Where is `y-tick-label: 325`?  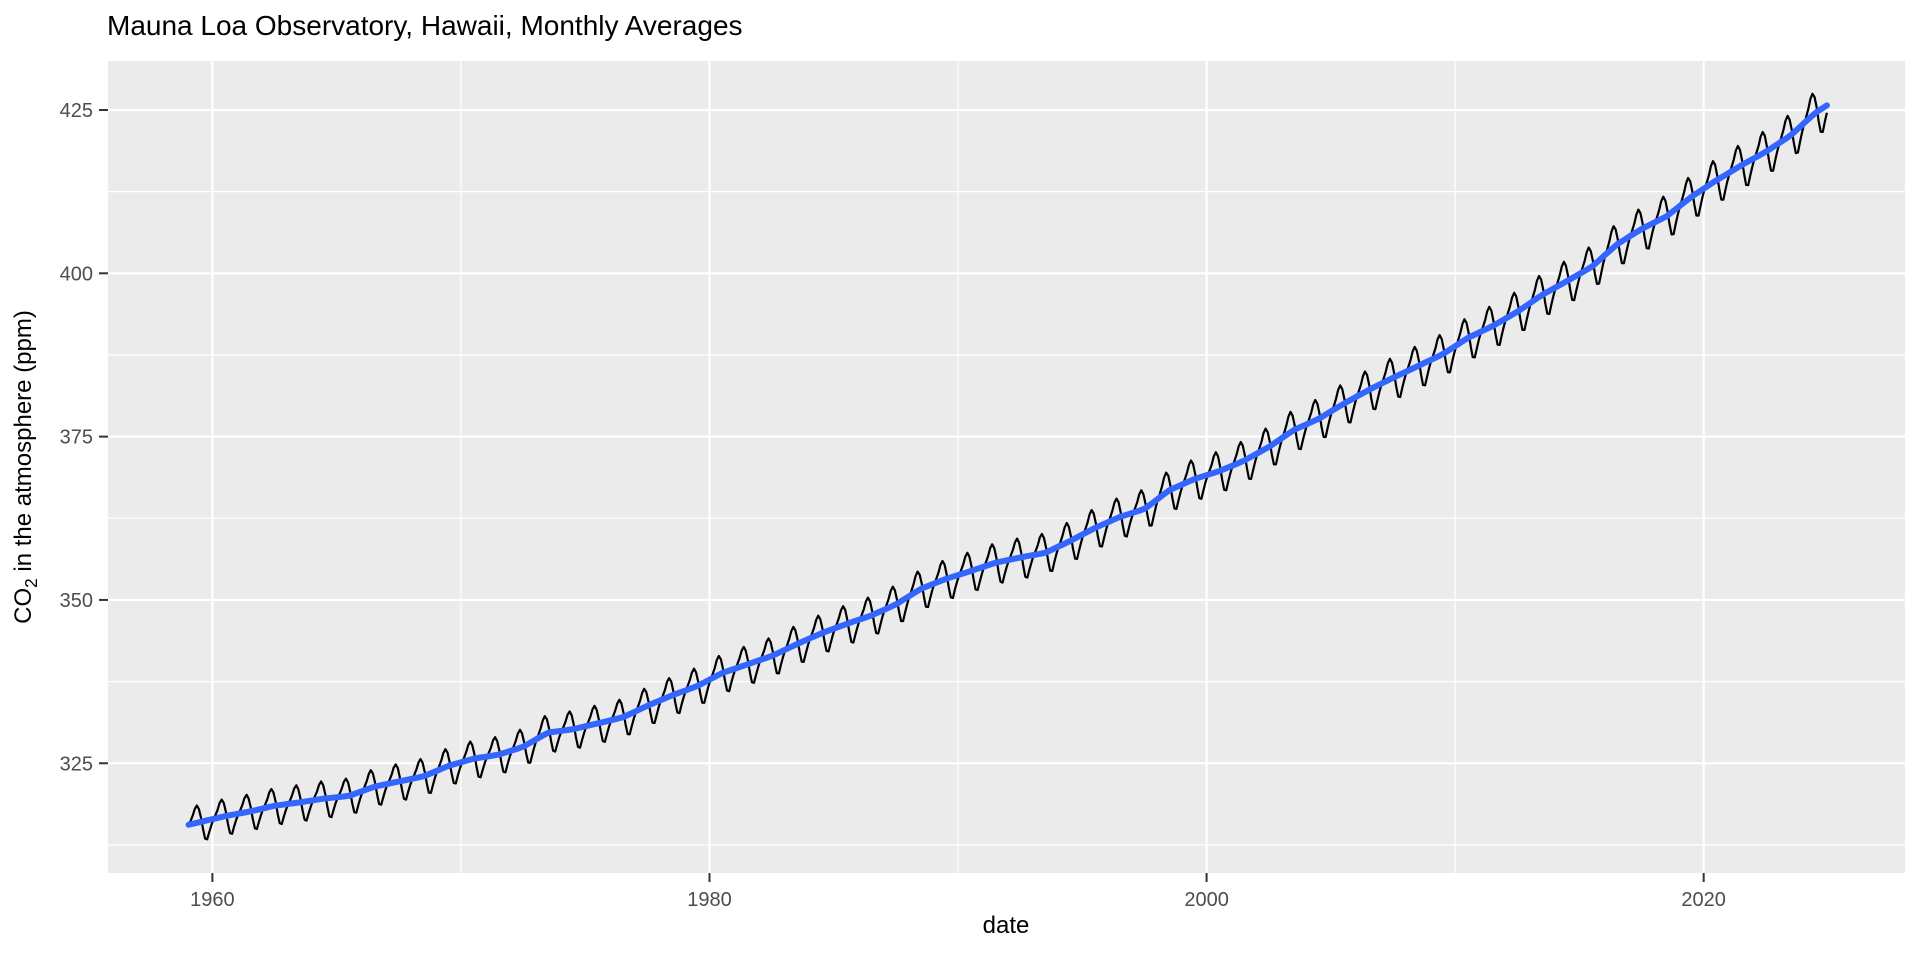 y-tick-label: 325 is located at coordinates (76, 764).